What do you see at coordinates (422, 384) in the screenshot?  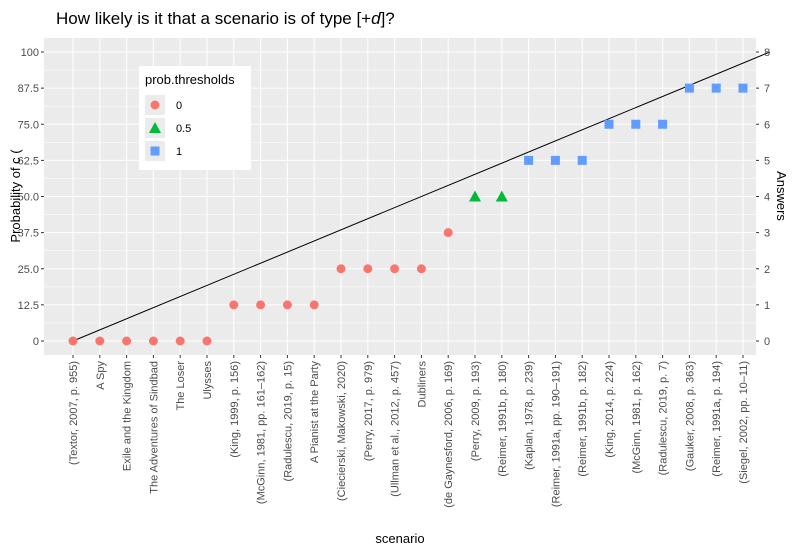 I see `x-tick-label: Dubliners` at bounding box center [422, 384].